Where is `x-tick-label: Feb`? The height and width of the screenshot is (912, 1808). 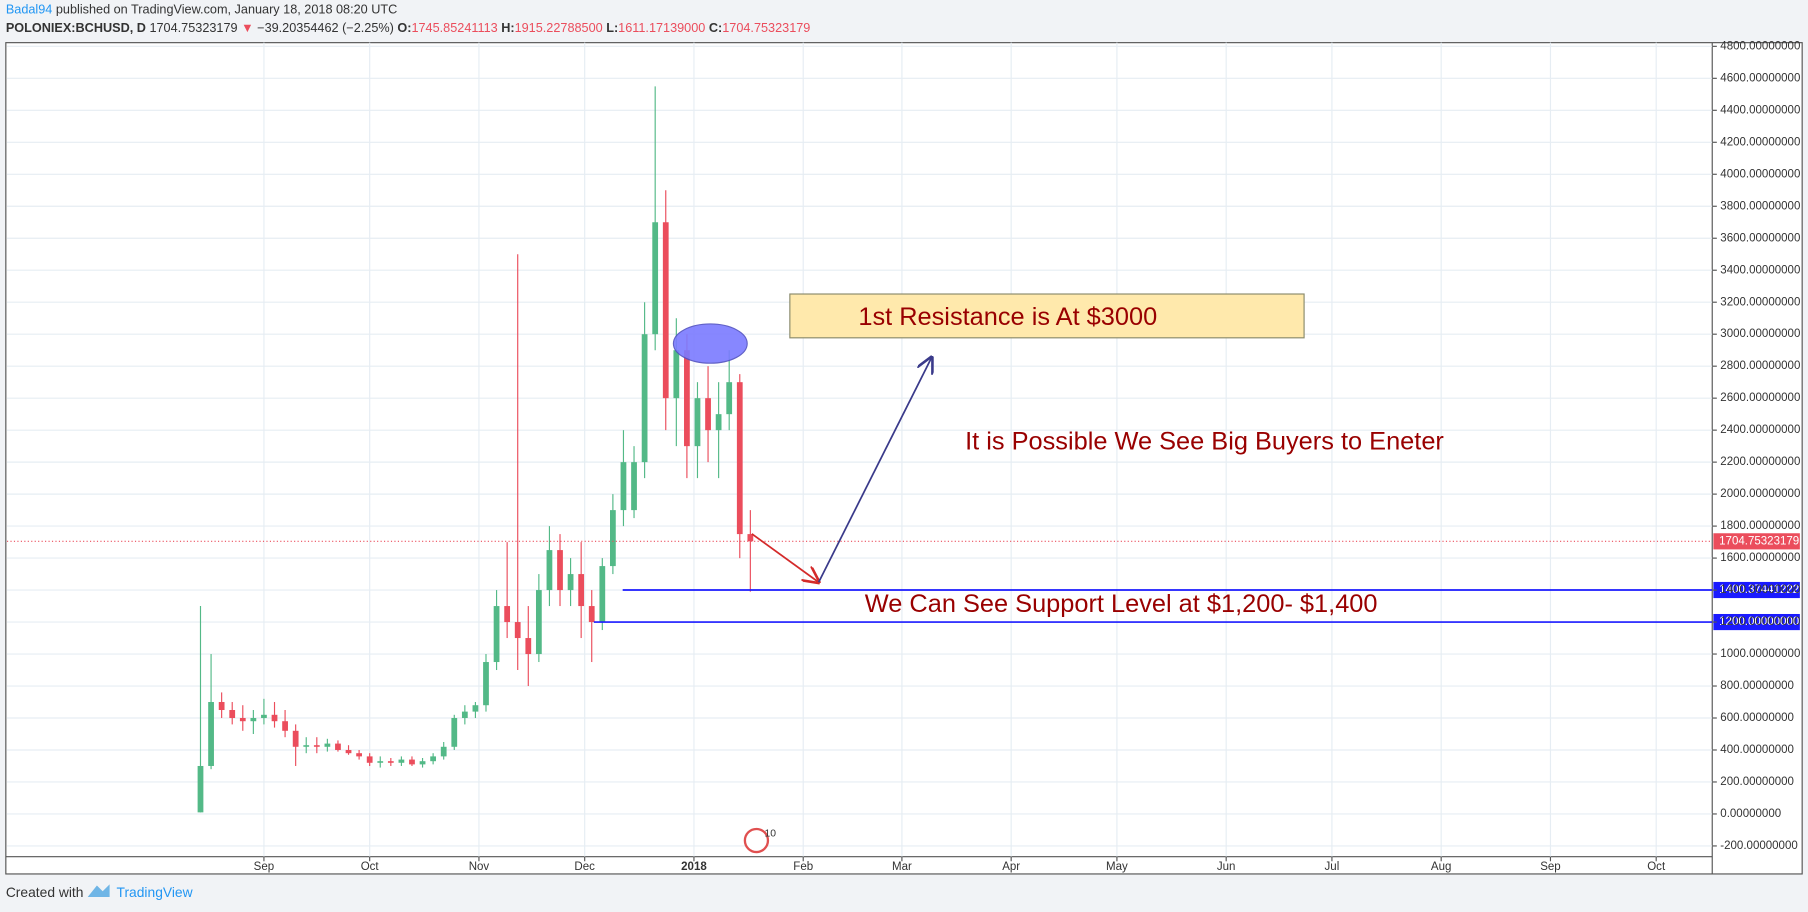
x-tick-label: Feb is located at coordinates (803, 867).